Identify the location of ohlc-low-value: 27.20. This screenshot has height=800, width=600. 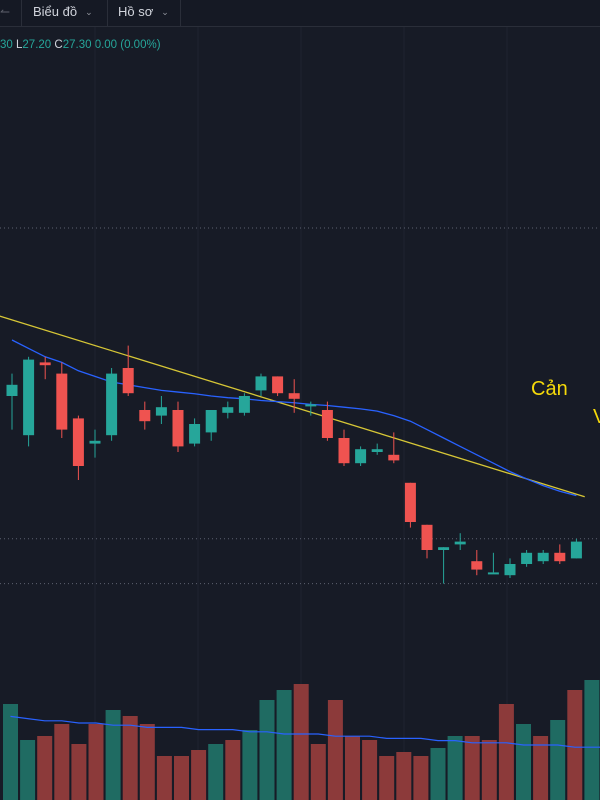
(37, 45).